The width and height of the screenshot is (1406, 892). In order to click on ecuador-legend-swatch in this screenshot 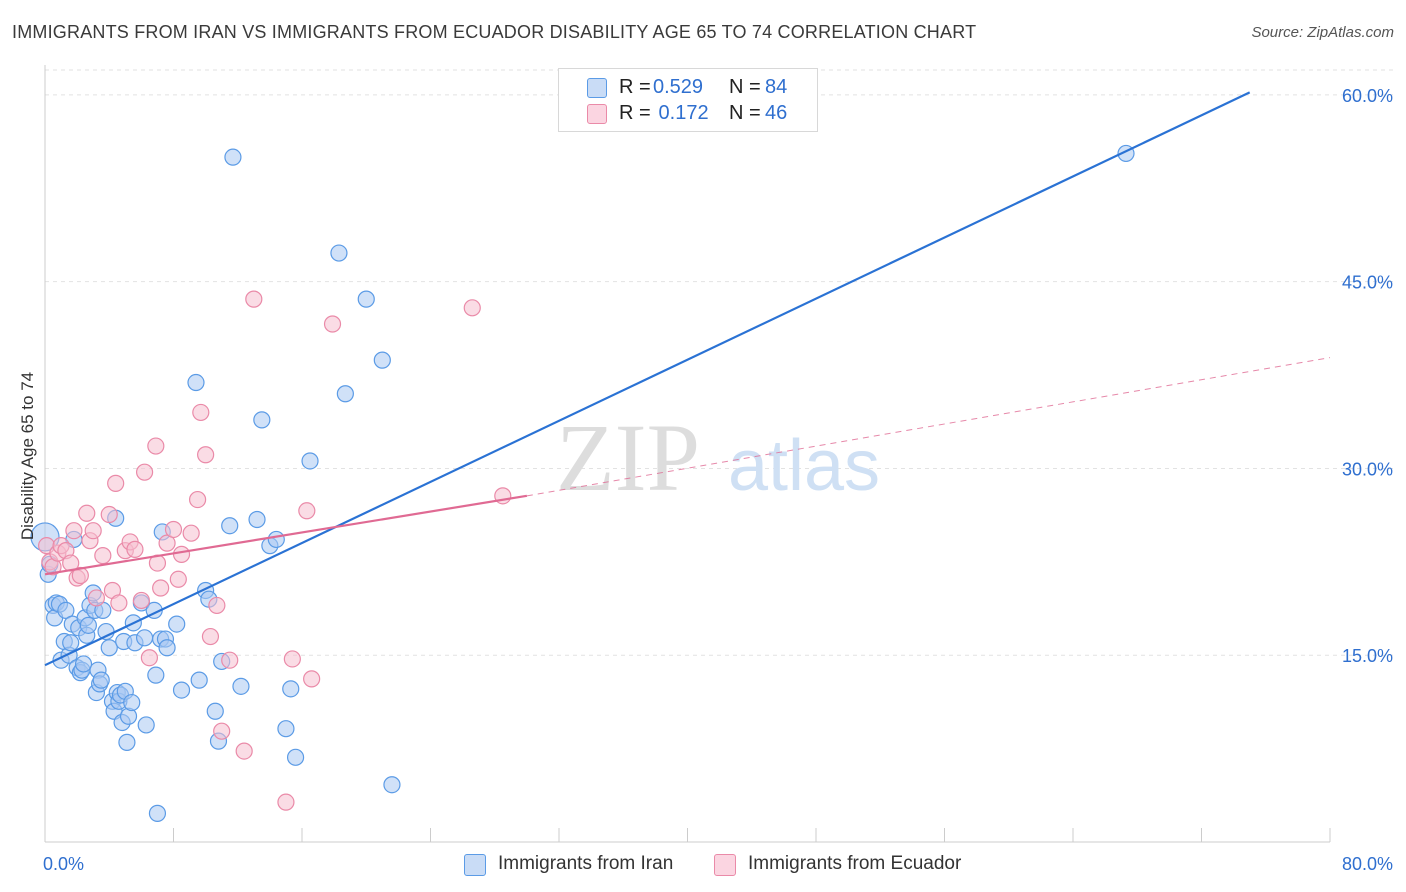, I will do `click(725, 865)`.